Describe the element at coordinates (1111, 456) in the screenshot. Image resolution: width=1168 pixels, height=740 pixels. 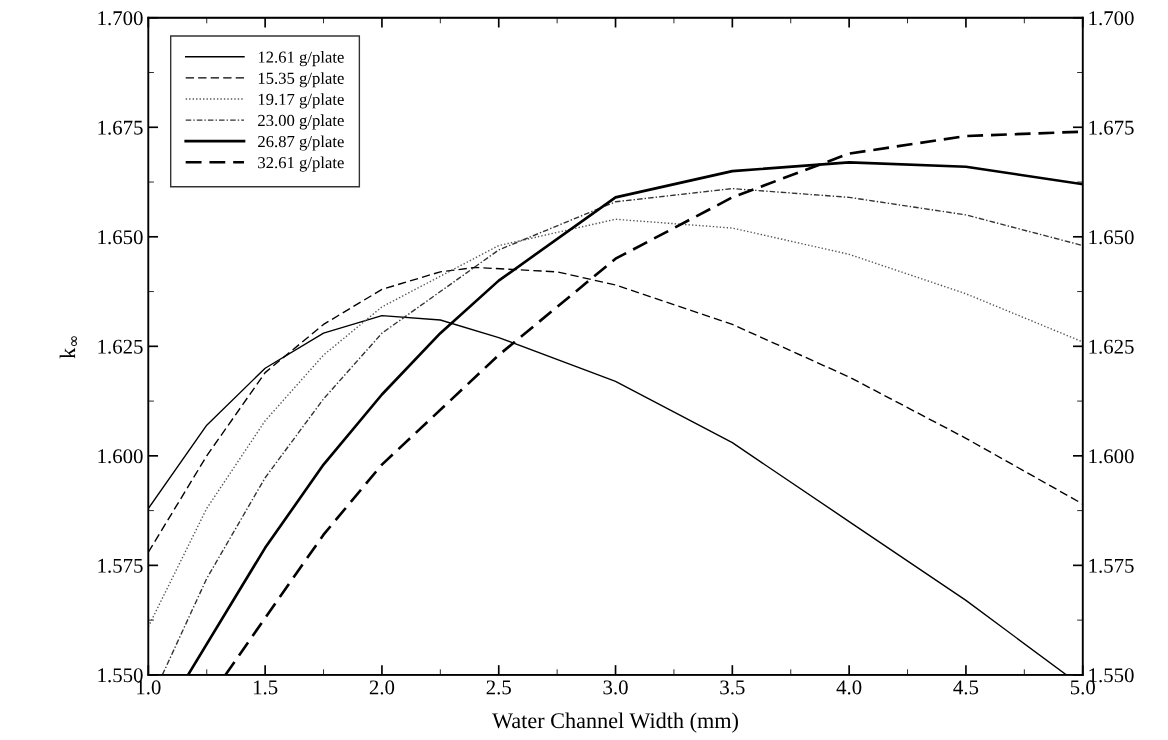
I see `y2-tick-label: 1.600` at that location.